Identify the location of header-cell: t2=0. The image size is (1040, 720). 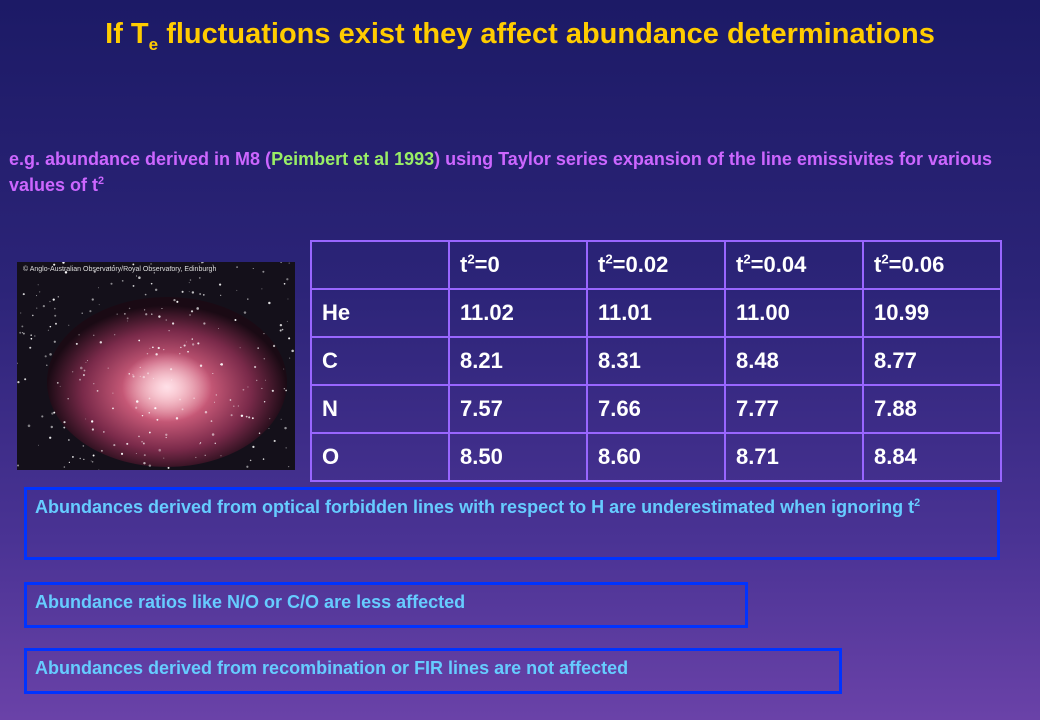
(518, 265).